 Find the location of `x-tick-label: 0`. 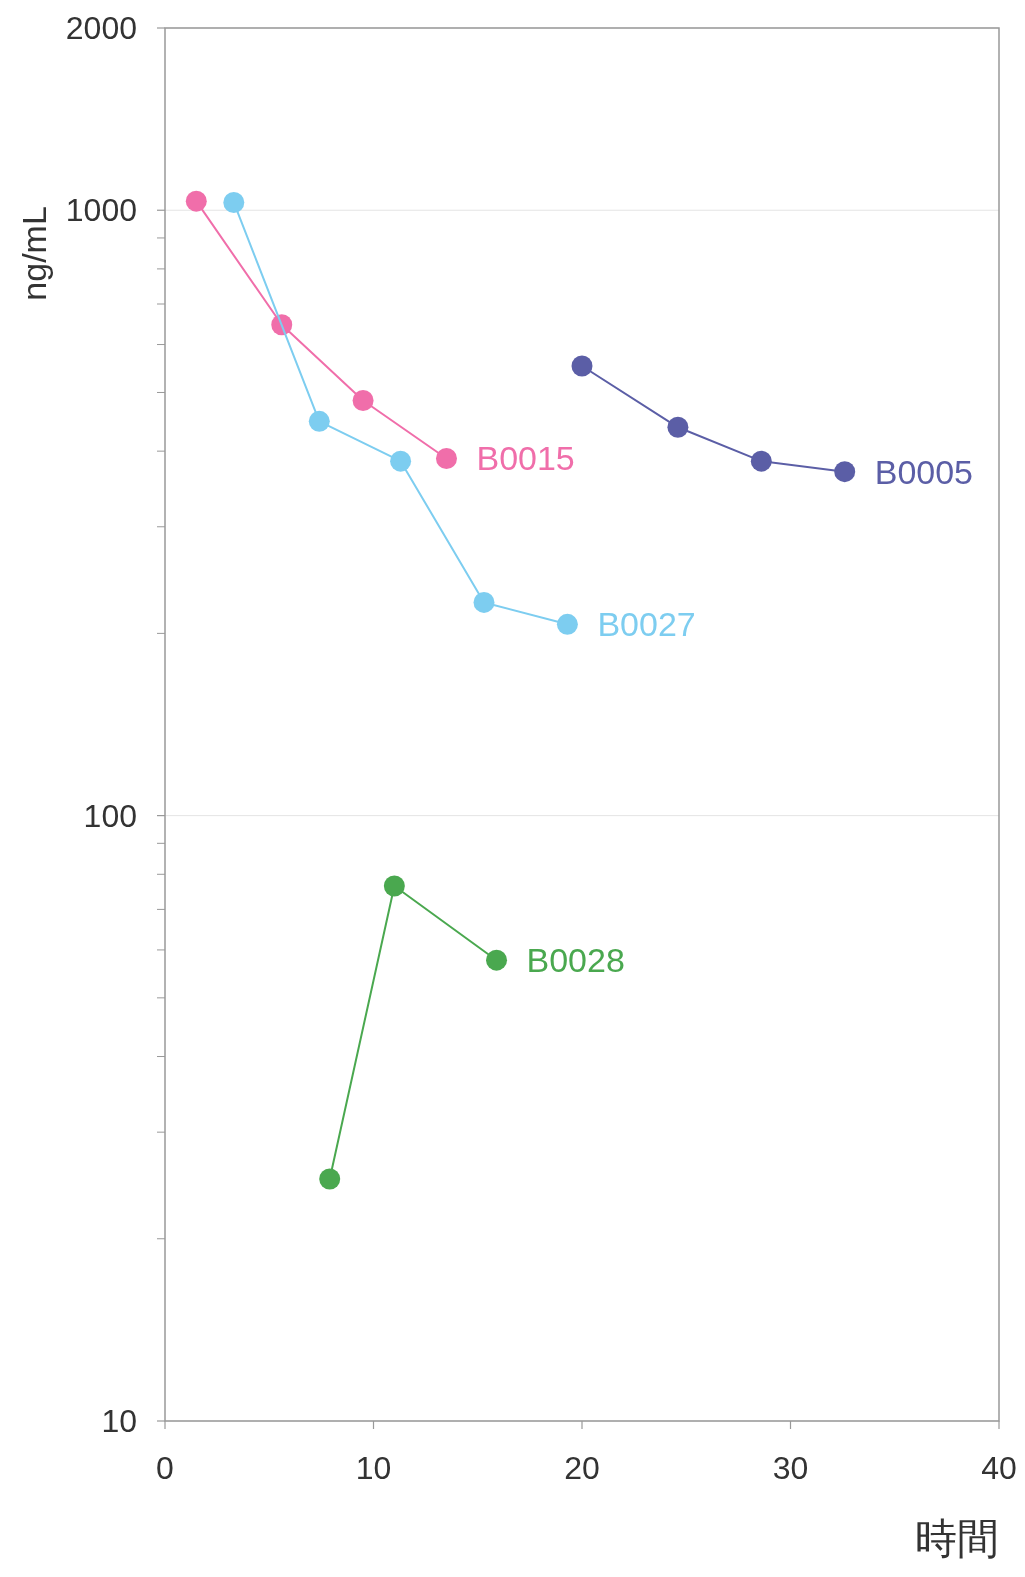

x-tick-label: 0 is located at coordinates (165, 1468).